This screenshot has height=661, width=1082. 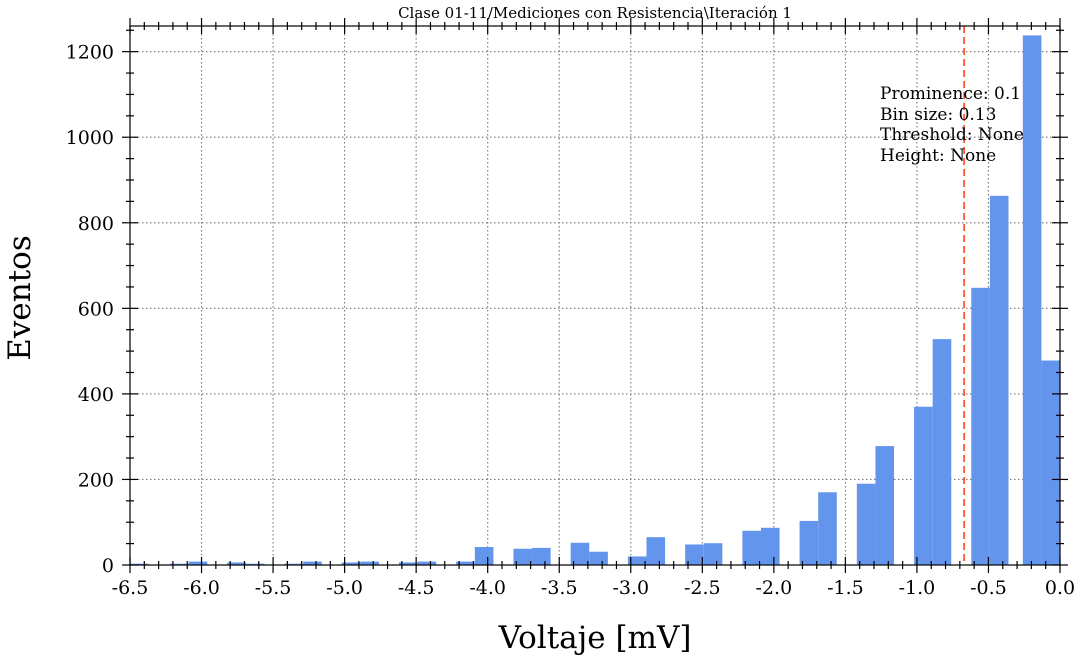 I want to click on y-tick-label: 400, so click(x=96, y=395).